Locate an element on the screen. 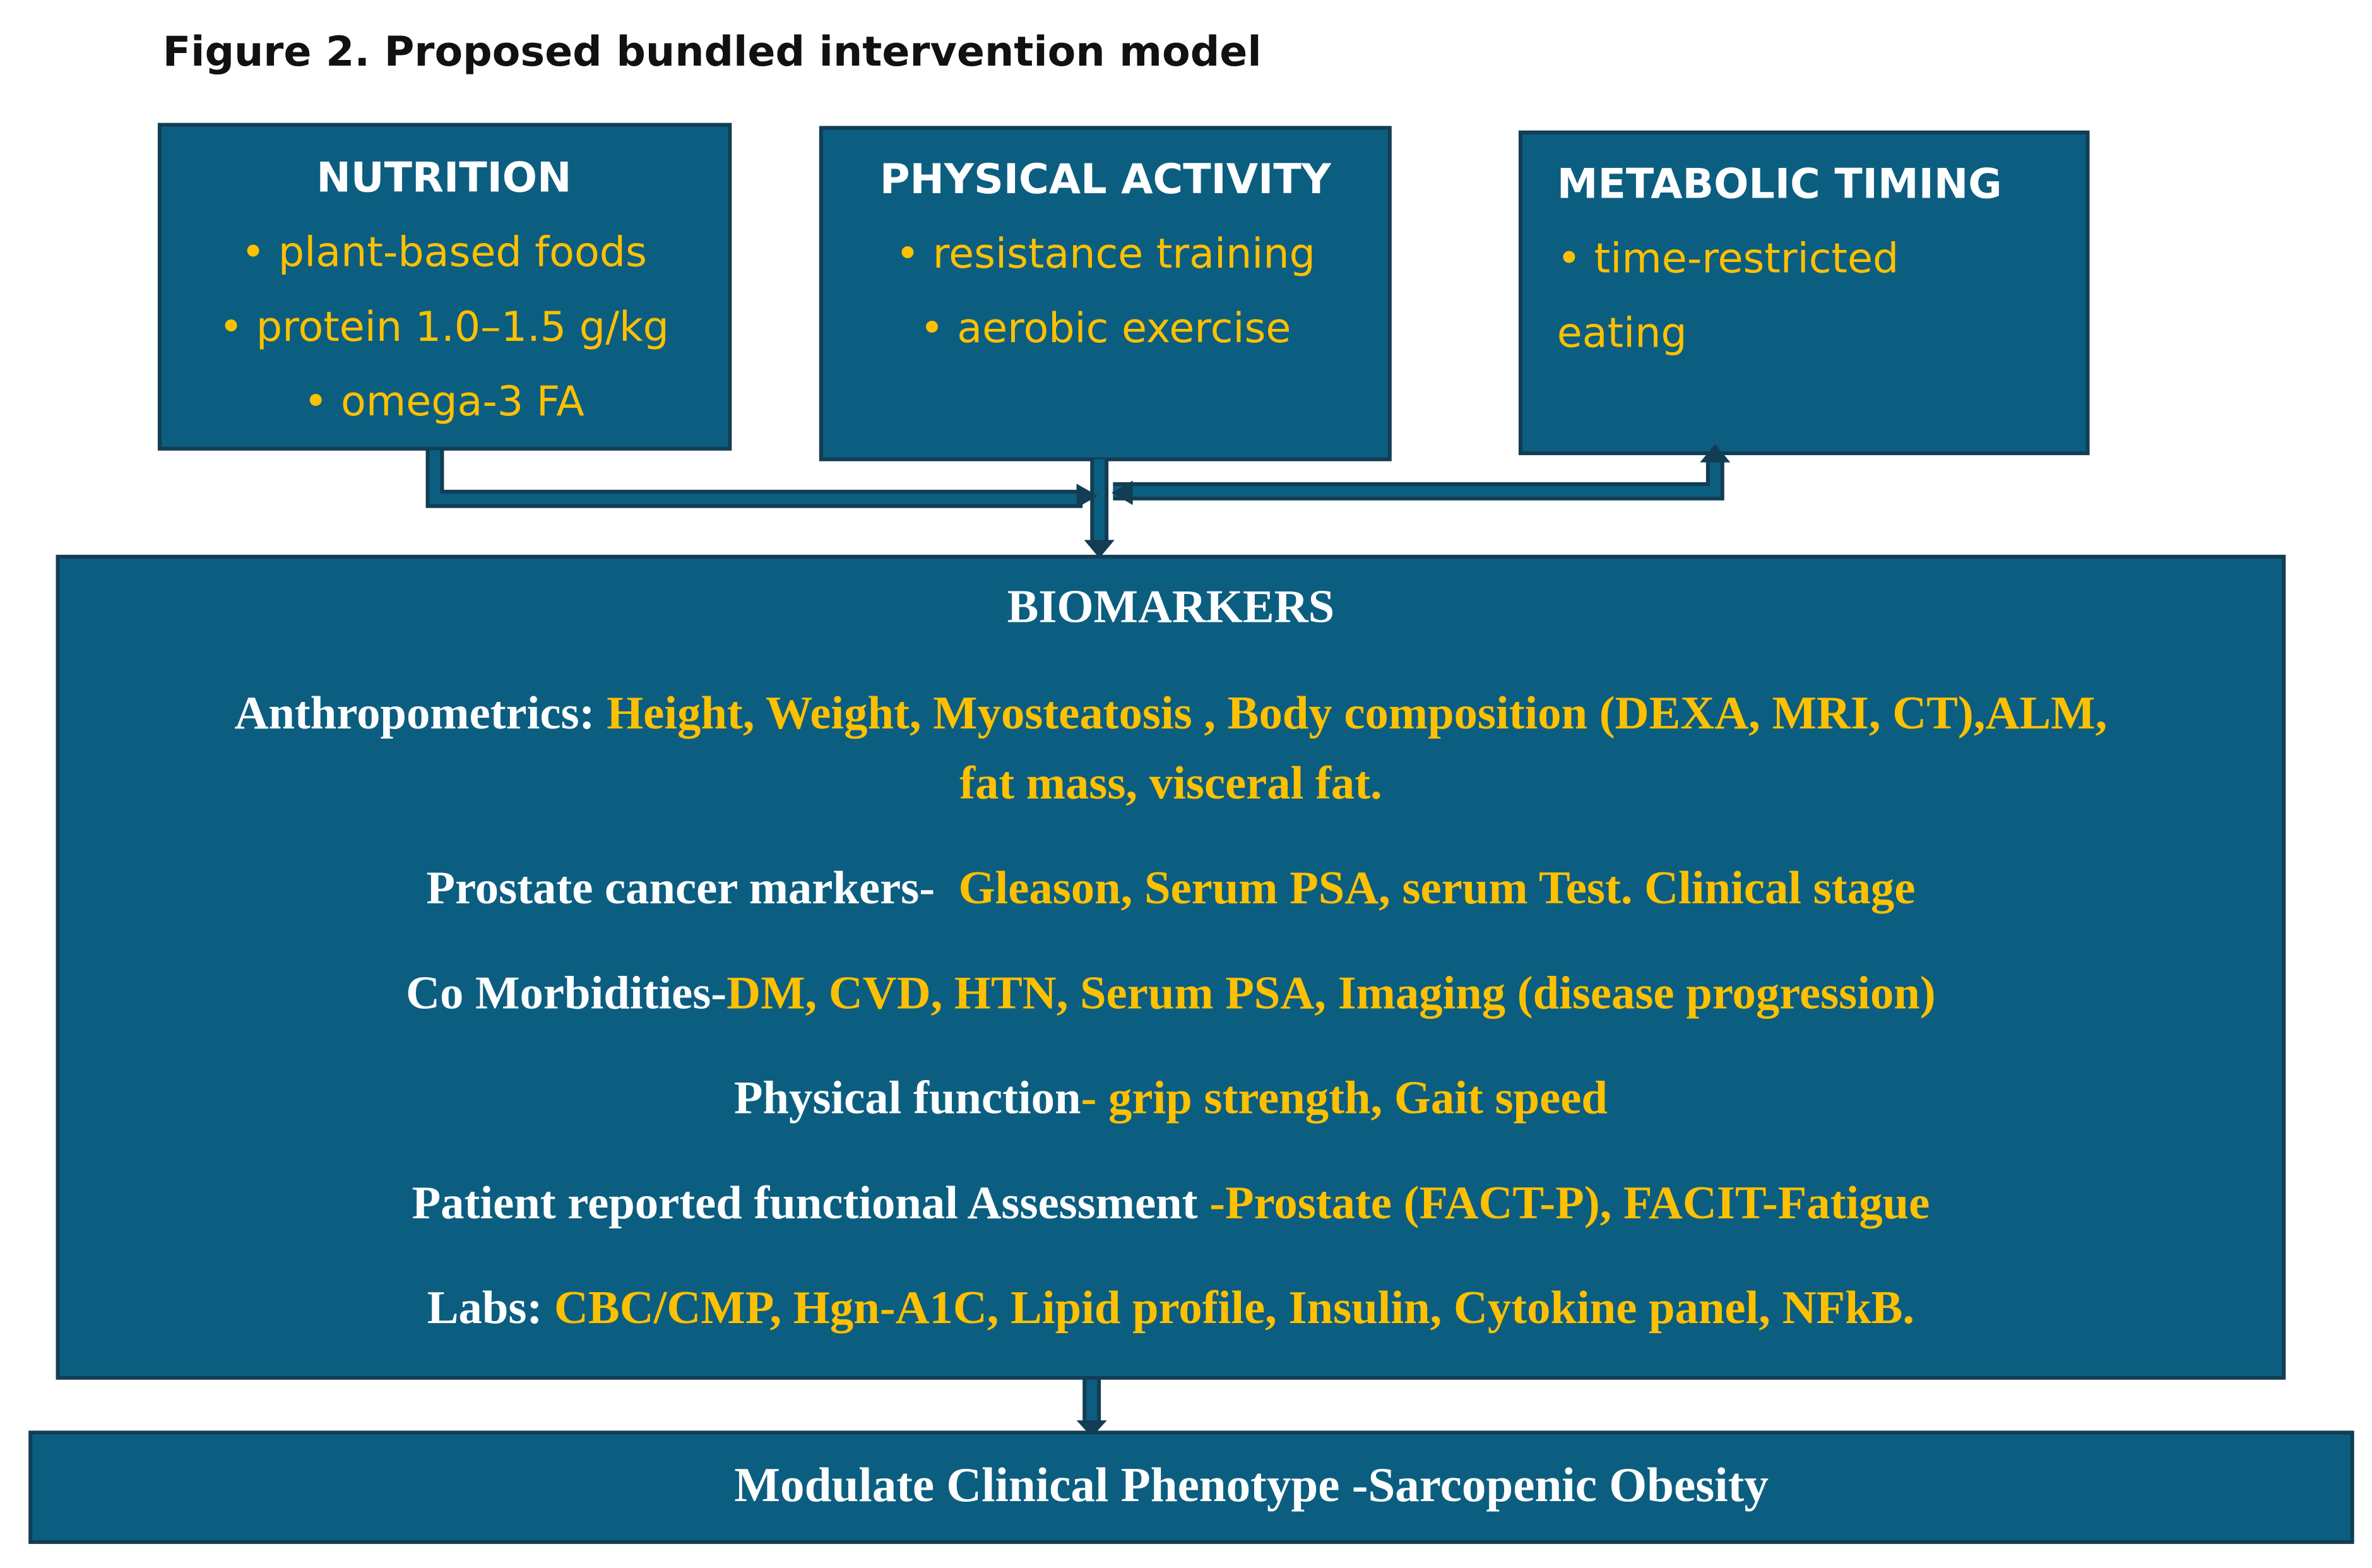 This screenshot has height=1568, width=2372. row-label: Co Morbidities- is located at coordinates (566, 992).